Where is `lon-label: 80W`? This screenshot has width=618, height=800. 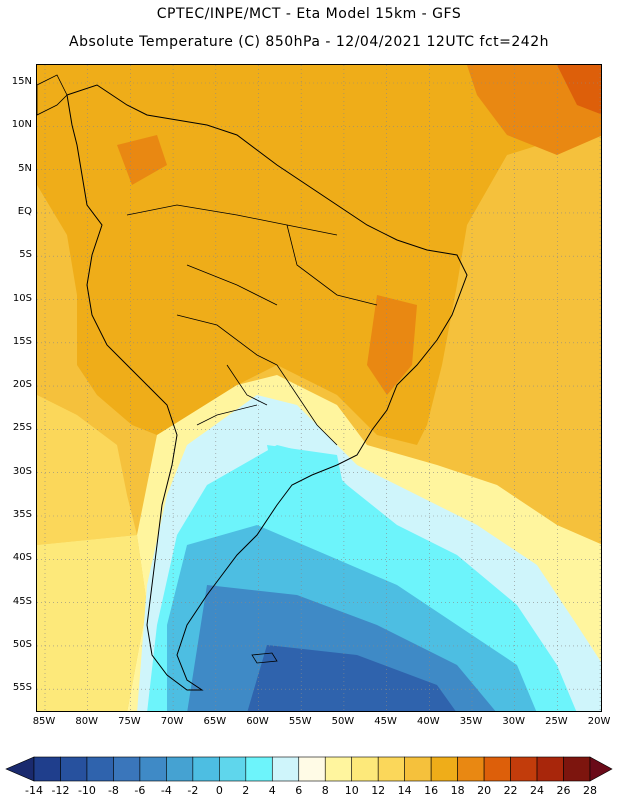
lon-label: 80W is located at coordinates (86, 721).